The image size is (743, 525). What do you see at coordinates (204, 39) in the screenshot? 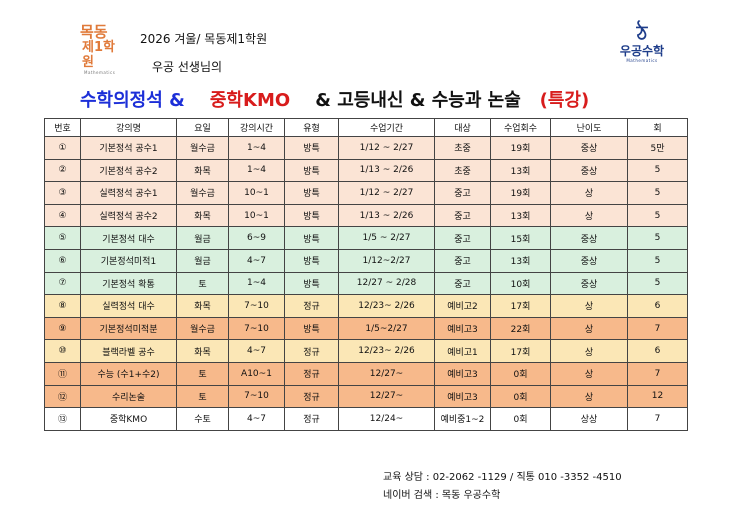
I see `header-season: 2026 겨울/ 목동제1학원` at bounding box center [204, 39].